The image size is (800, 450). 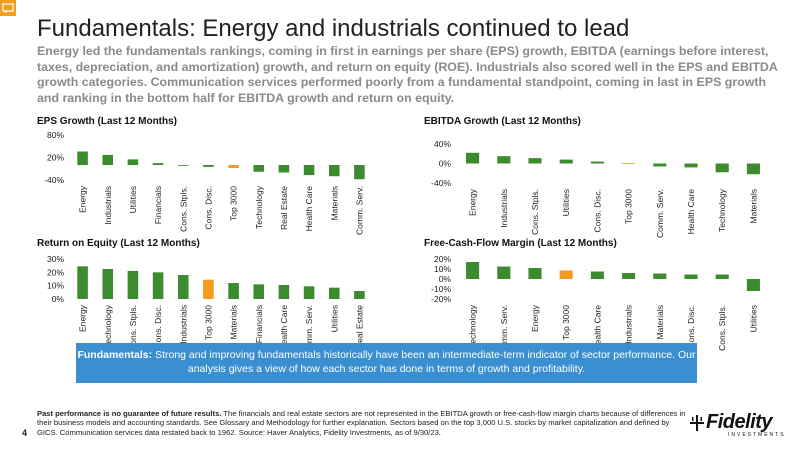 What do you see at coordinates (520, 243) in the screenshot?
I see `fcf-chart-title: Free-Cash-Flow Margin (Last 12 Months)` at bounding box center [520, 243].